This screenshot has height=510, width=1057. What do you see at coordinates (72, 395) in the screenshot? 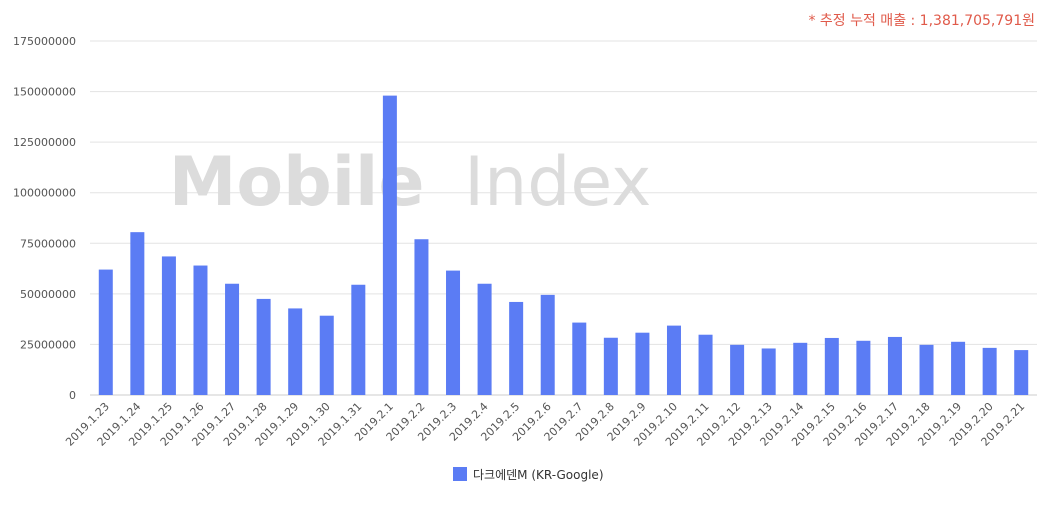
I see `y-tick-label: 0` at bounding box center [72, 395].